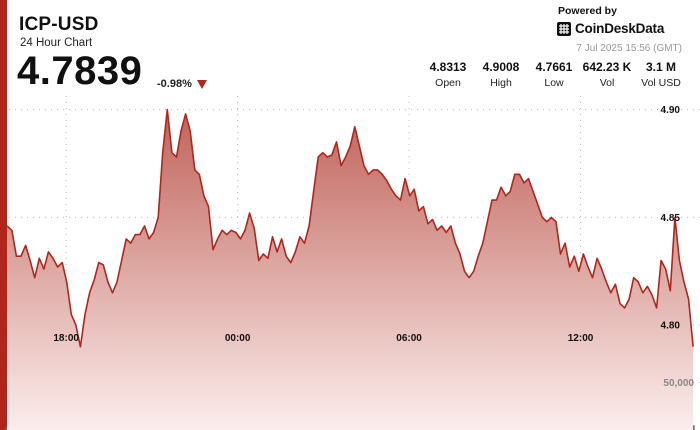  I want to click on stat-vol-usd-label: Vol USD, so click(661, 83).